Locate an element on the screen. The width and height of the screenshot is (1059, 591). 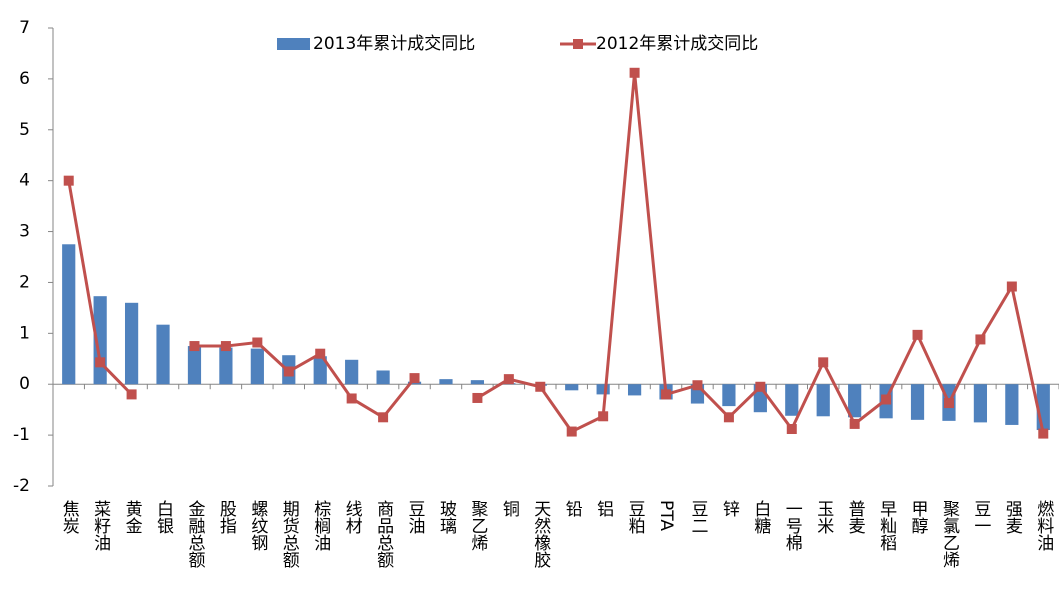
x-tick-label: 焦炭 is located at coordinates (69, 517).